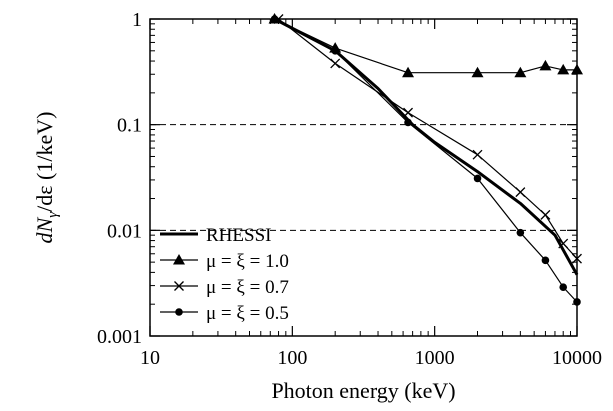 This screenshot has height=411, width=613. I want to click on x-tick-label: 10000, so click(577, 358).